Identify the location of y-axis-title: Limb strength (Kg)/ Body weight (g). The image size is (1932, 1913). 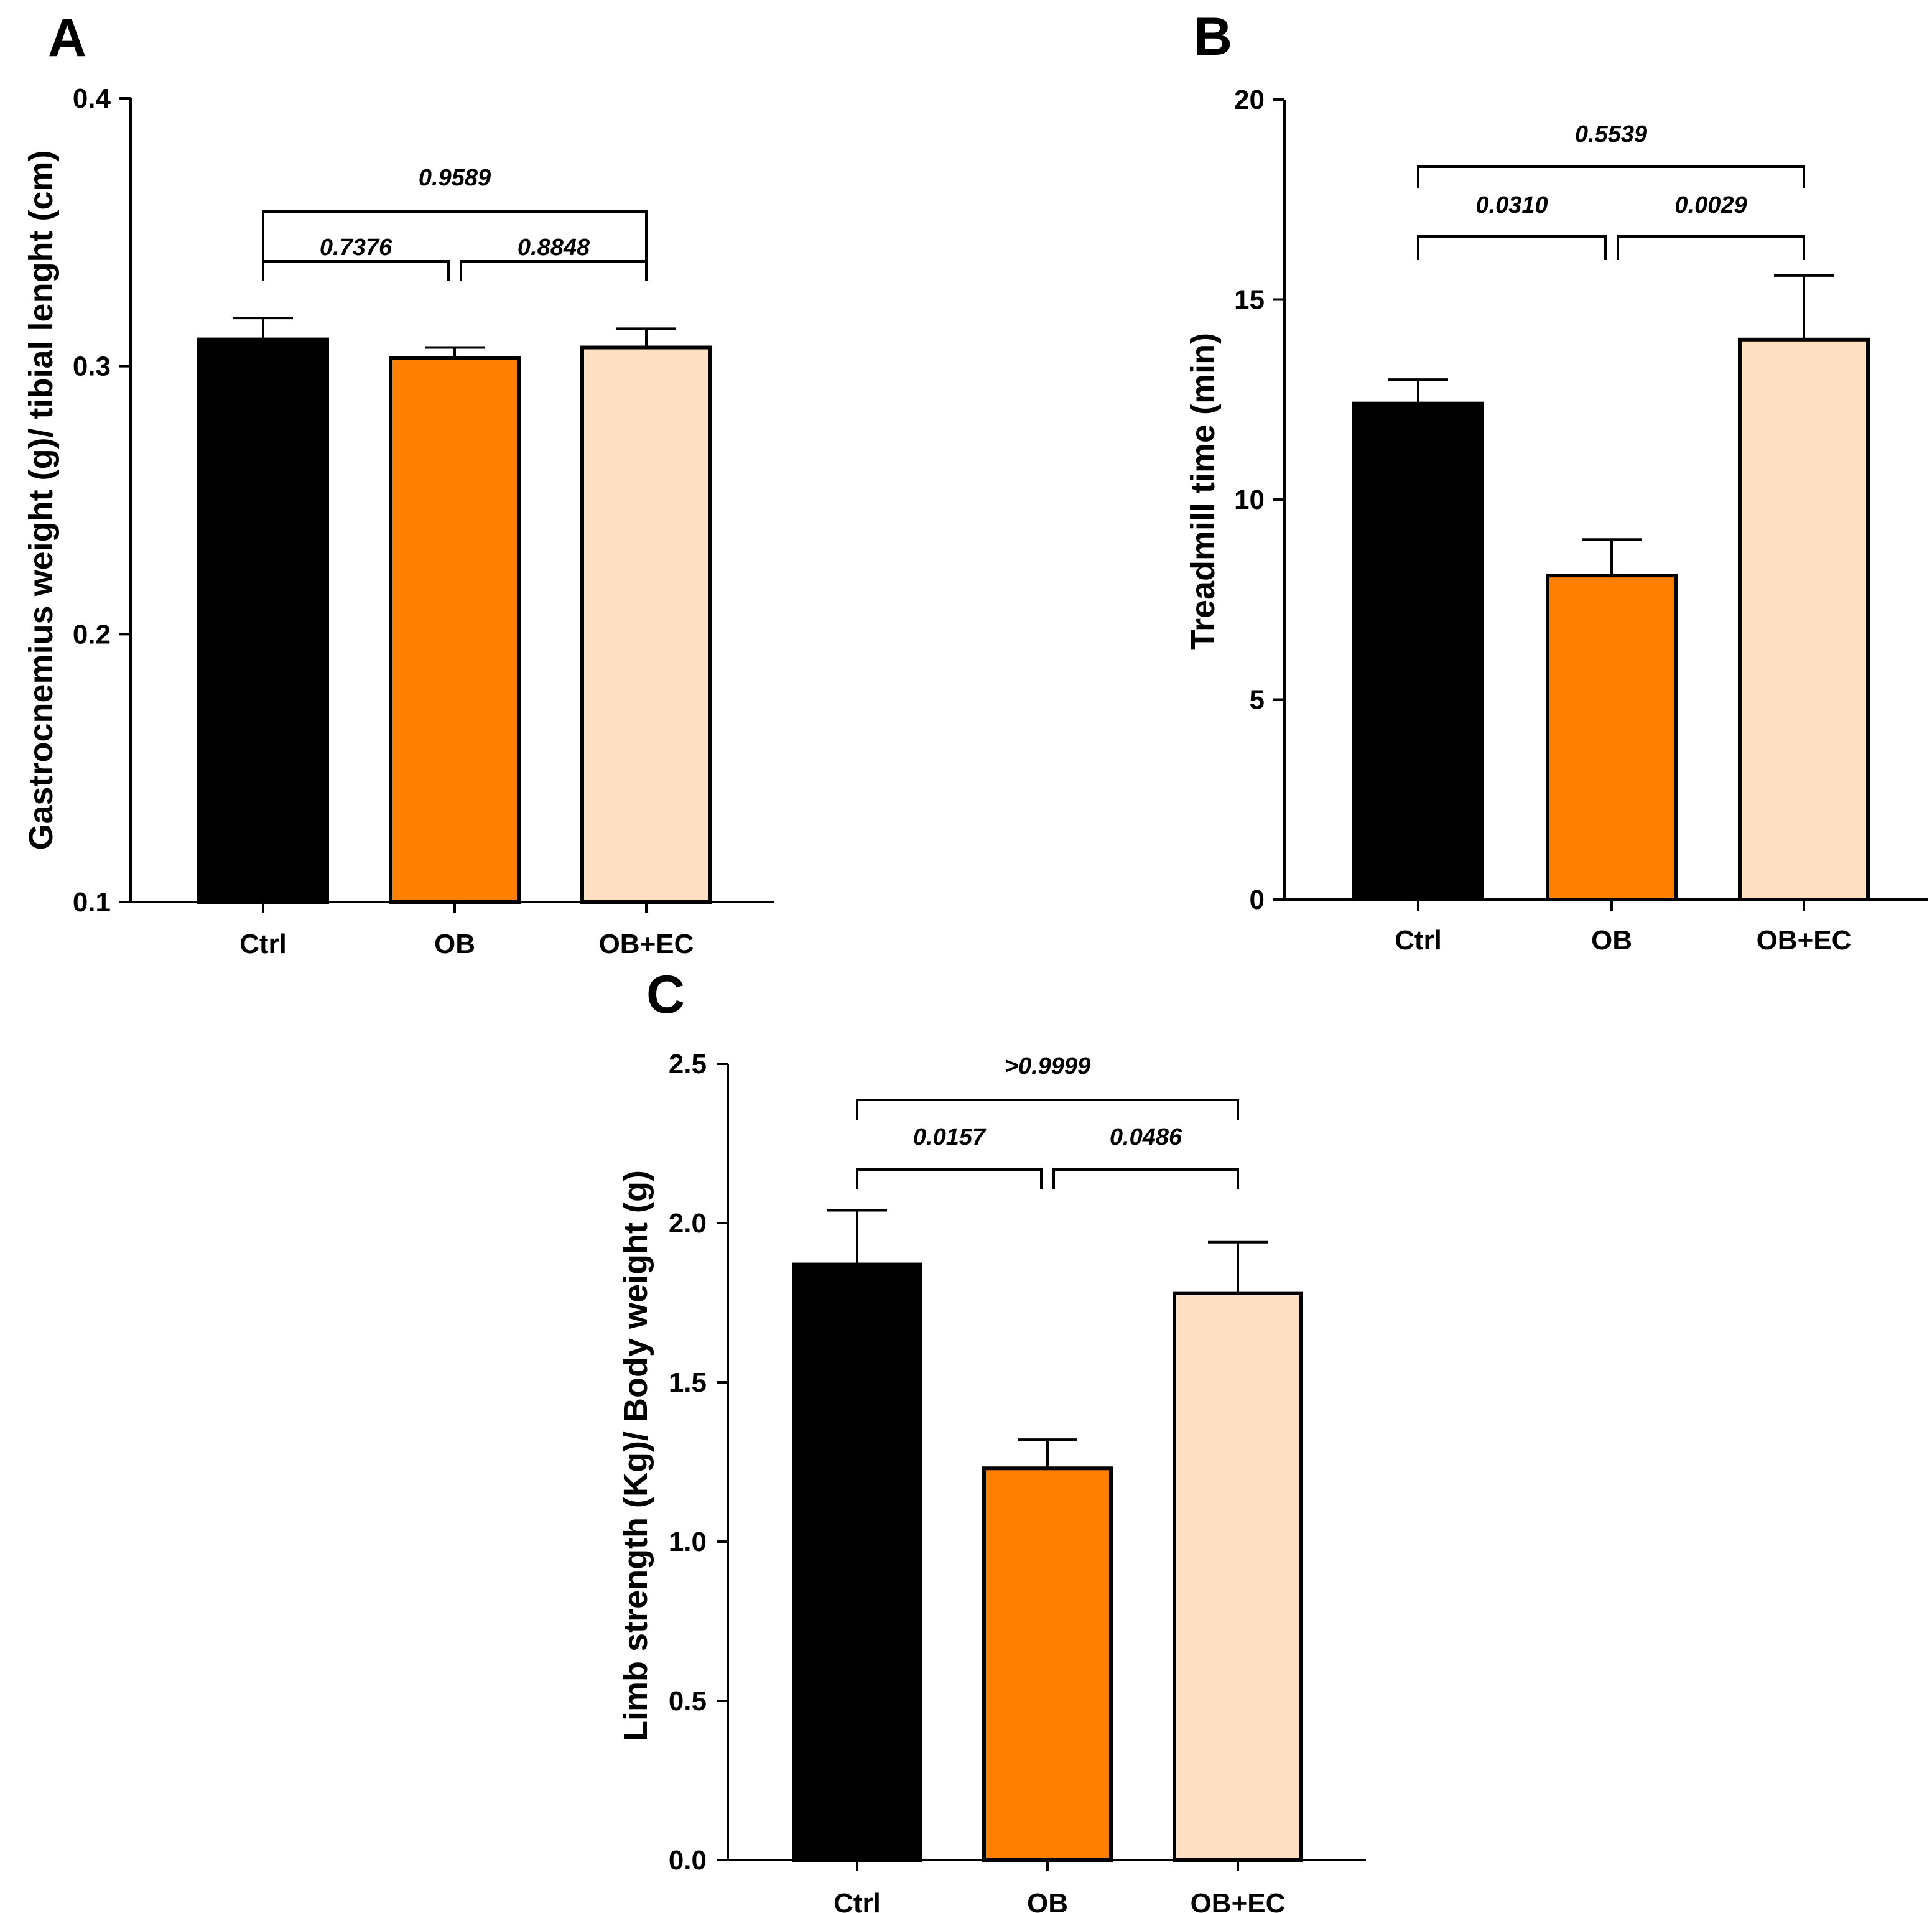
(635, 1455).